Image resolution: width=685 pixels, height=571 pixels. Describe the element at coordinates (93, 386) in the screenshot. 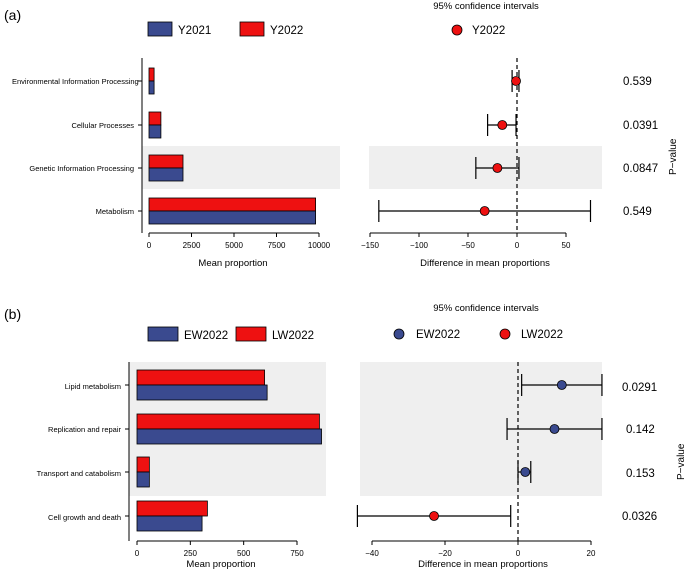

I see `category-b-1: Lipid metabolism` at that location.